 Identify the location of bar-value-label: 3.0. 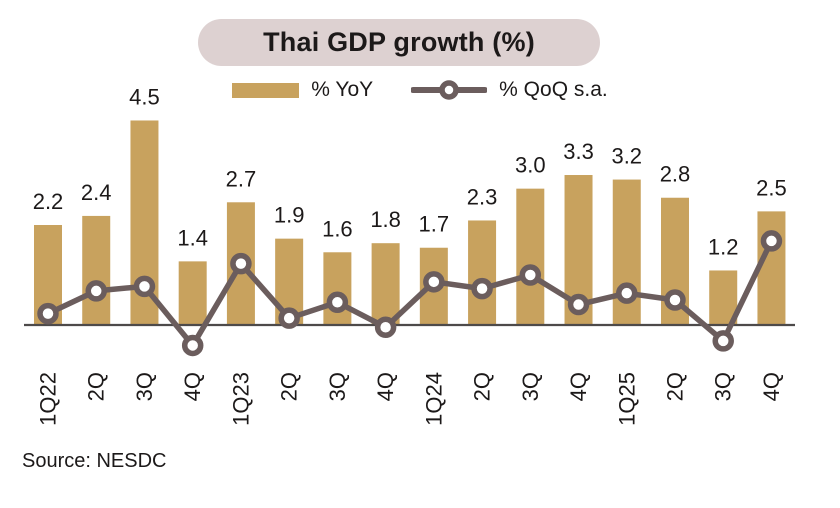
(530, 165).